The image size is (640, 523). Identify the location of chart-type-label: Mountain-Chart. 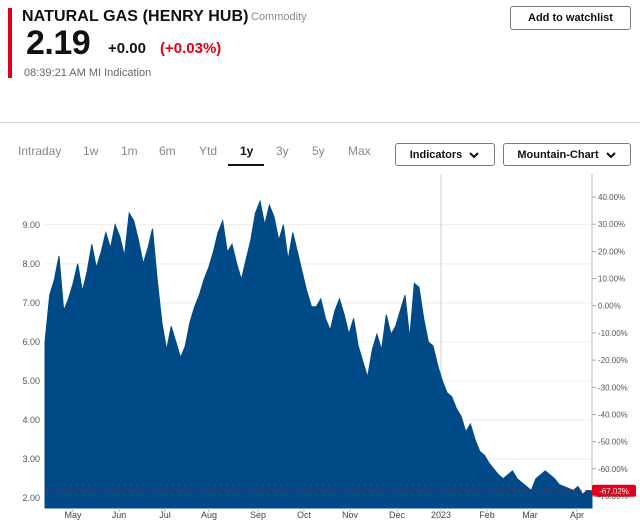
(558, 154).